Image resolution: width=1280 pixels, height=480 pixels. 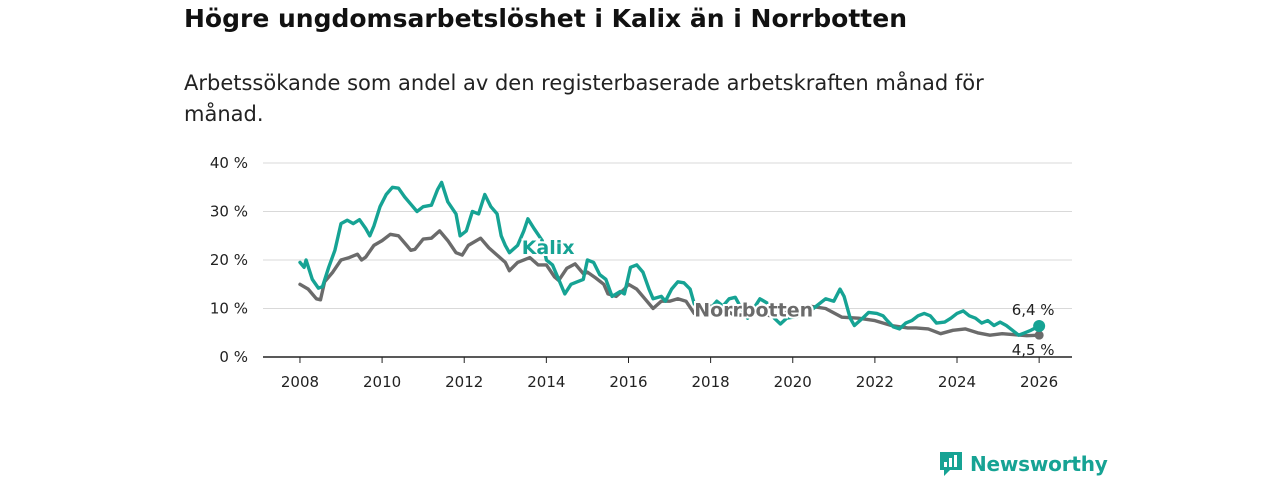 What do you see at coordinates (957, 382) in the screenshot?
I see `x-tick-label: 2024` at bounding box center [957, 382].